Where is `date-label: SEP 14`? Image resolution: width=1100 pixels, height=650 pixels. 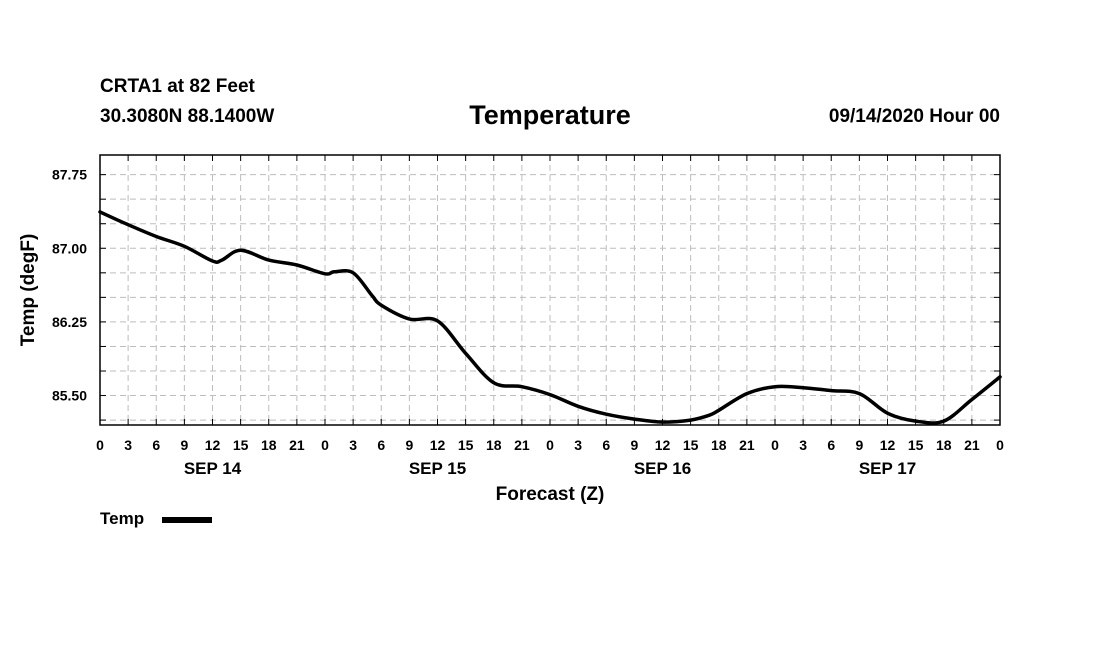 date-label: SEP 14 is located at coordinates (213, 468).